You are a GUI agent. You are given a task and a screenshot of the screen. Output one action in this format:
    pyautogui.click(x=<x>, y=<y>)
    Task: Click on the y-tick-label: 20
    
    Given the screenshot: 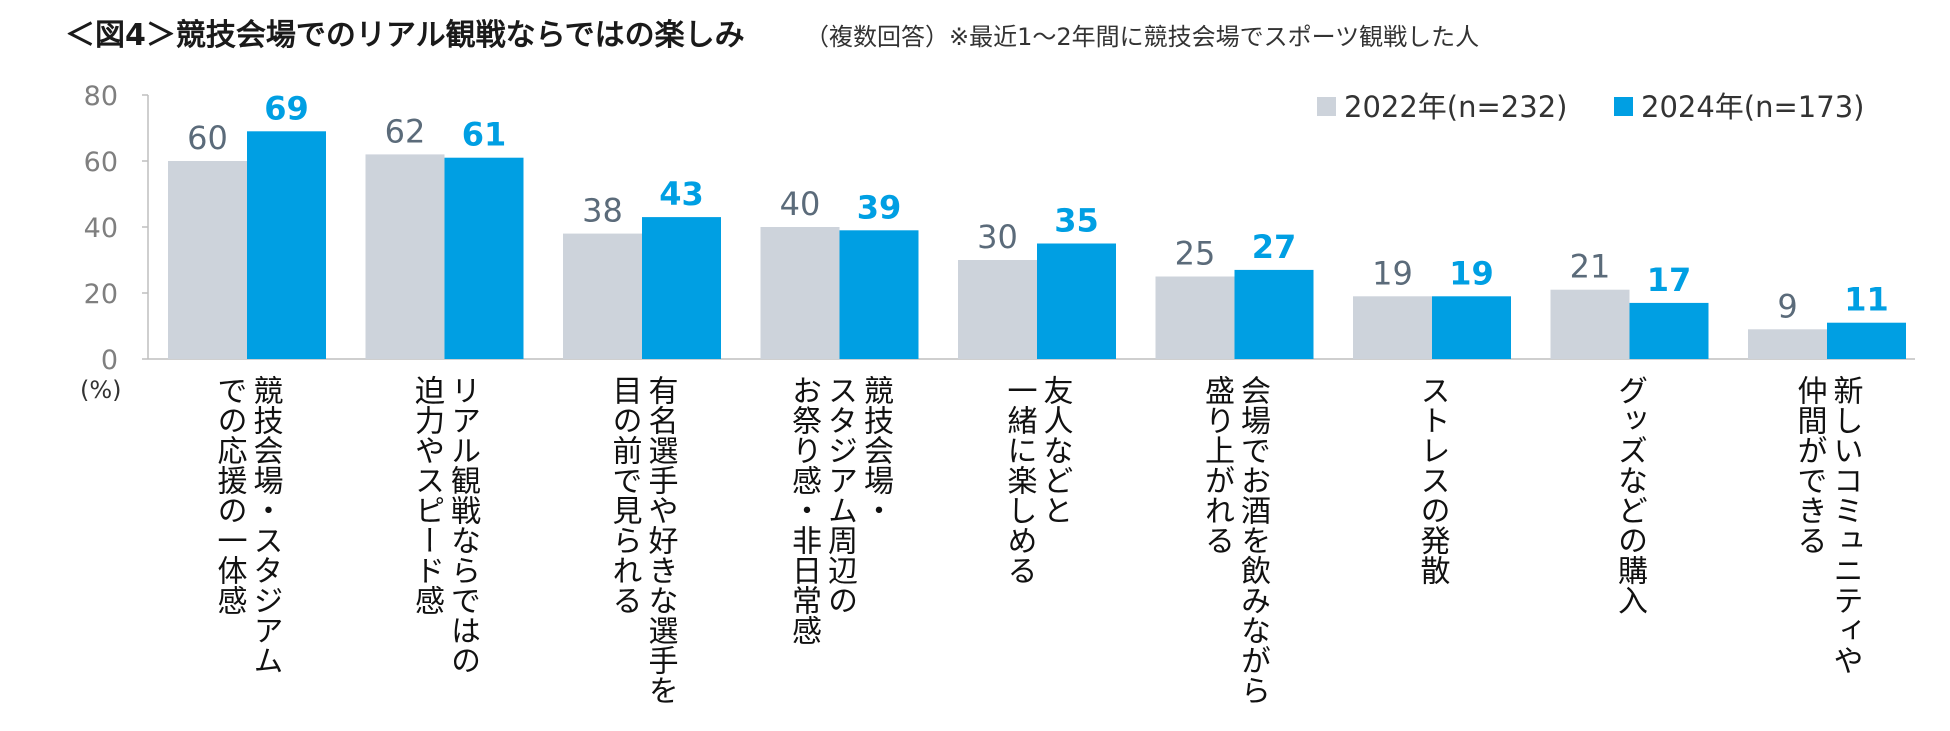 What is the action you would take?
    pyautogui.click(x=101, y=294)
    